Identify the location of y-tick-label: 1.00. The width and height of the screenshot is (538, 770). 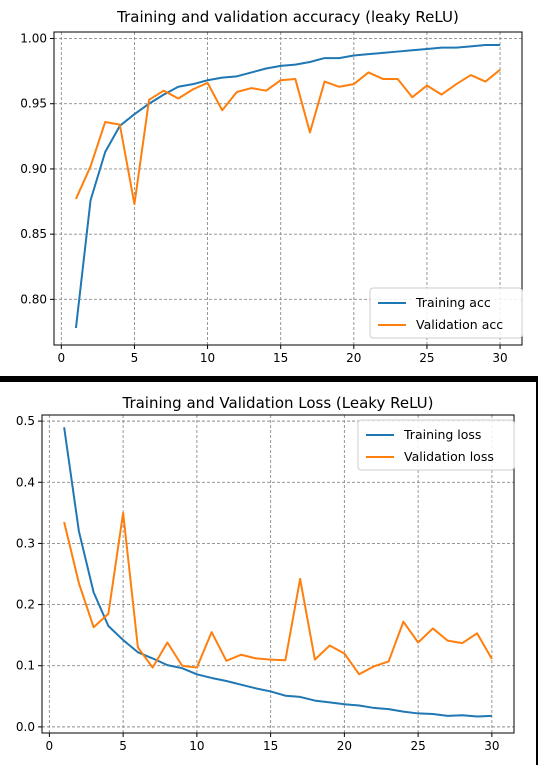
(33, 39).